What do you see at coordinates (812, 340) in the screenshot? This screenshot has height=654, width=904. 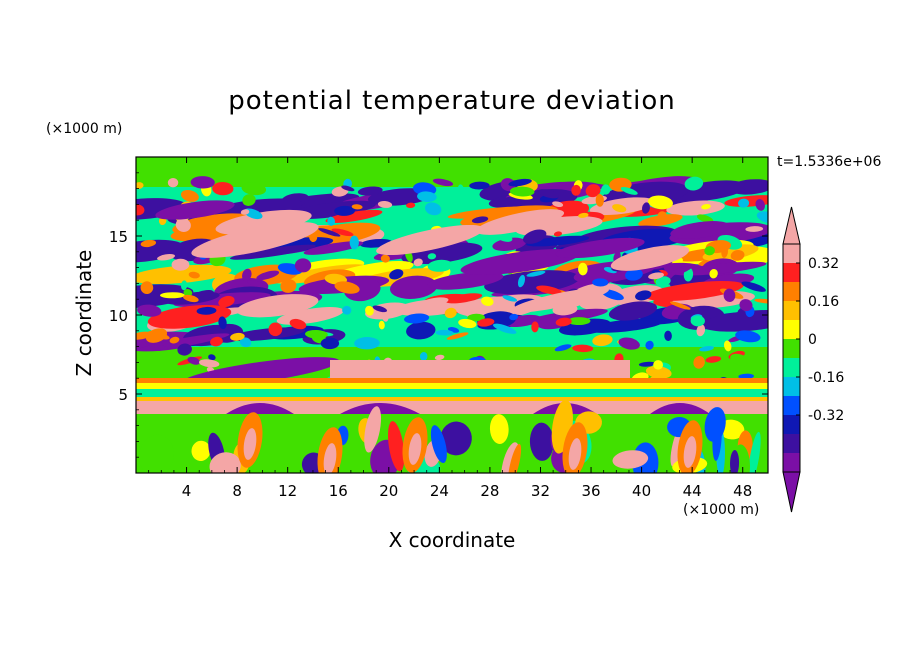 I see `colorbar-tick-label: 0` at bounding box center [812, 340].